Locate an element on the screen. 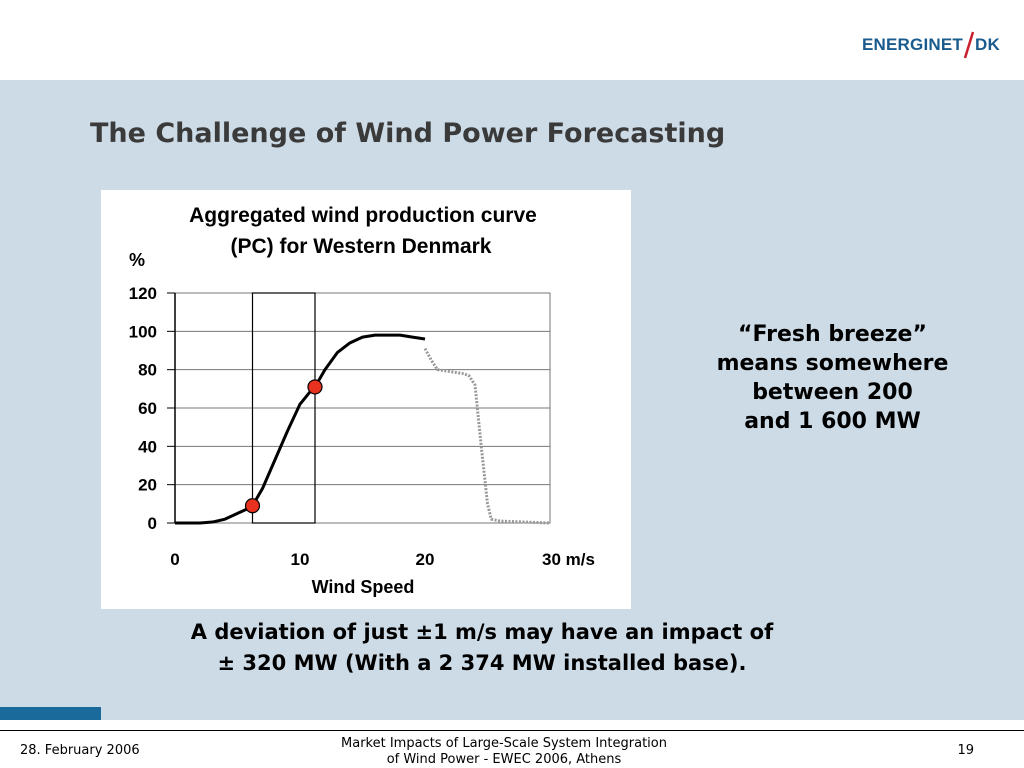  chart-markers is located at coordinates (283, 446).